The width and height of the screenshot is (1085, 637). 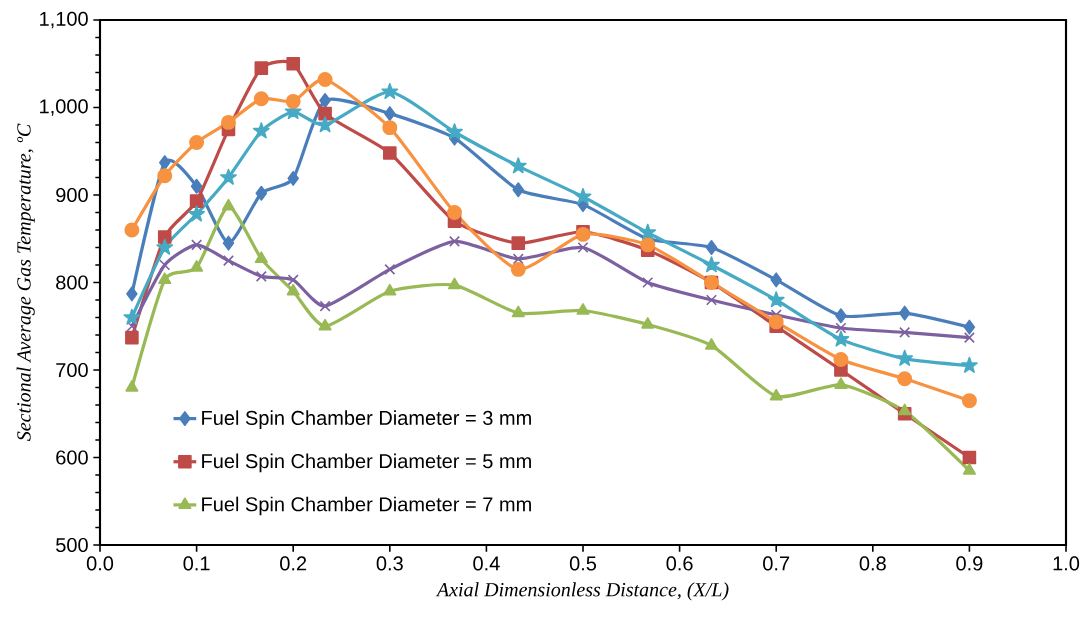 I want to click on x-tick-label: 0.7, so click(x=776, y=563).